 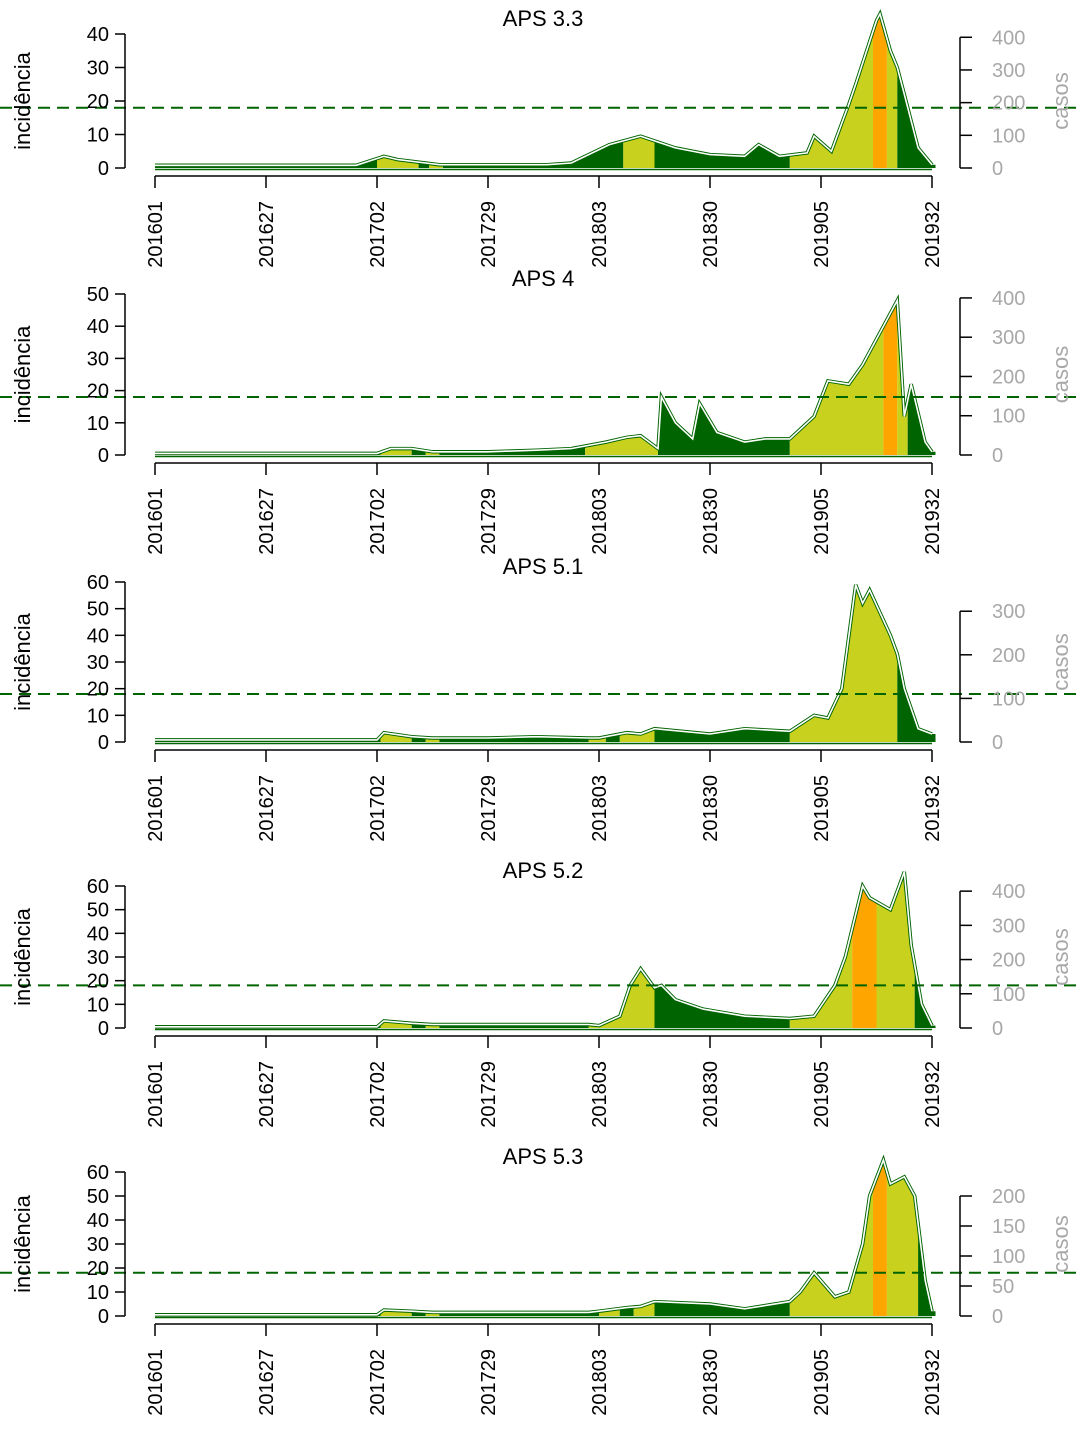 What do you see at coordinates (543, 566) in the screenshot?
I see `panel-title: APS 5.1` at bounding box center [543, 566].